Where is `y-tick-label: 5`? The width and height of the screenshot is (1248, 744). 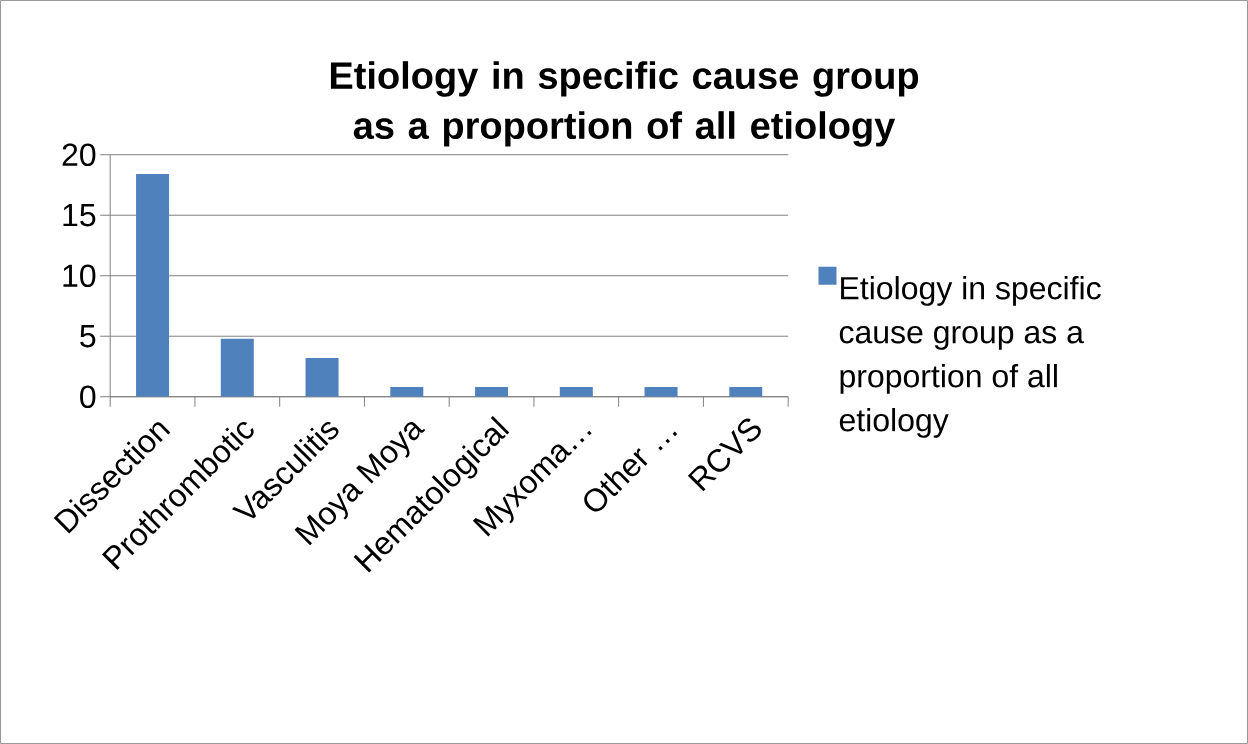
y-tick-label: 5 is located at coordinates (88, 336).